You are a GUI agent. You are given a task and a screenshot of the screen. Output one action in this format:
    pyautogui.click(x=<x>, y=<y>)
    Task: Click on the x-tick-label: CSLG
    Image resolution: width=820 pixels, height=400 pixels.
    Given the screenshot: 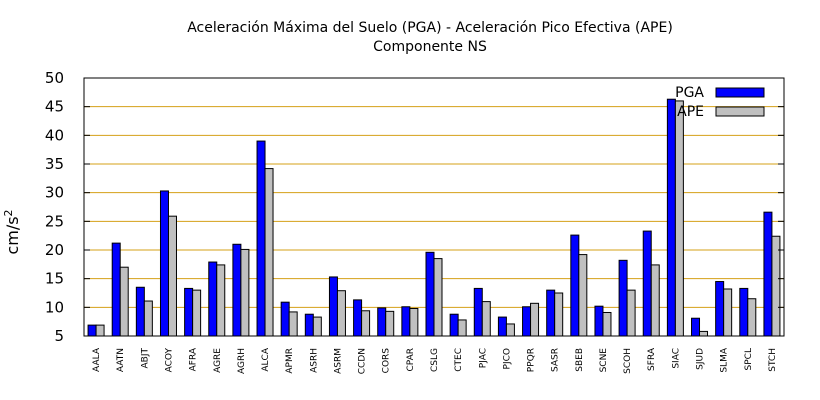 What is the action you would take?
    pyautogui.click(x=435, y=360)
    